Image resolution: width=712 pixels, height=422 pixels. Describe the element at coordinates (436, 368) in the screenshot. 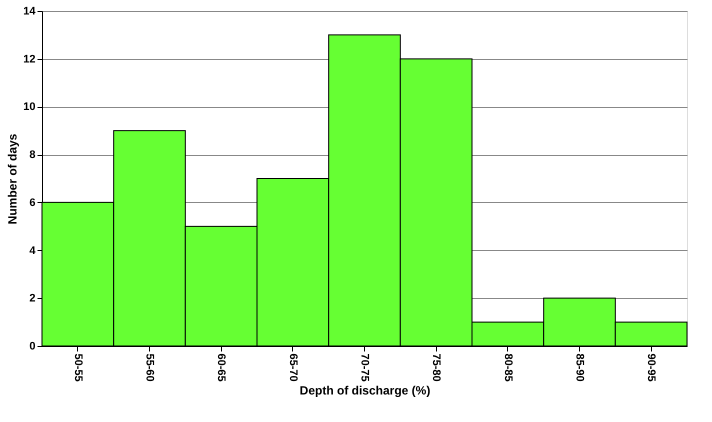

I see `x-tick-label: 75-80` at that location.